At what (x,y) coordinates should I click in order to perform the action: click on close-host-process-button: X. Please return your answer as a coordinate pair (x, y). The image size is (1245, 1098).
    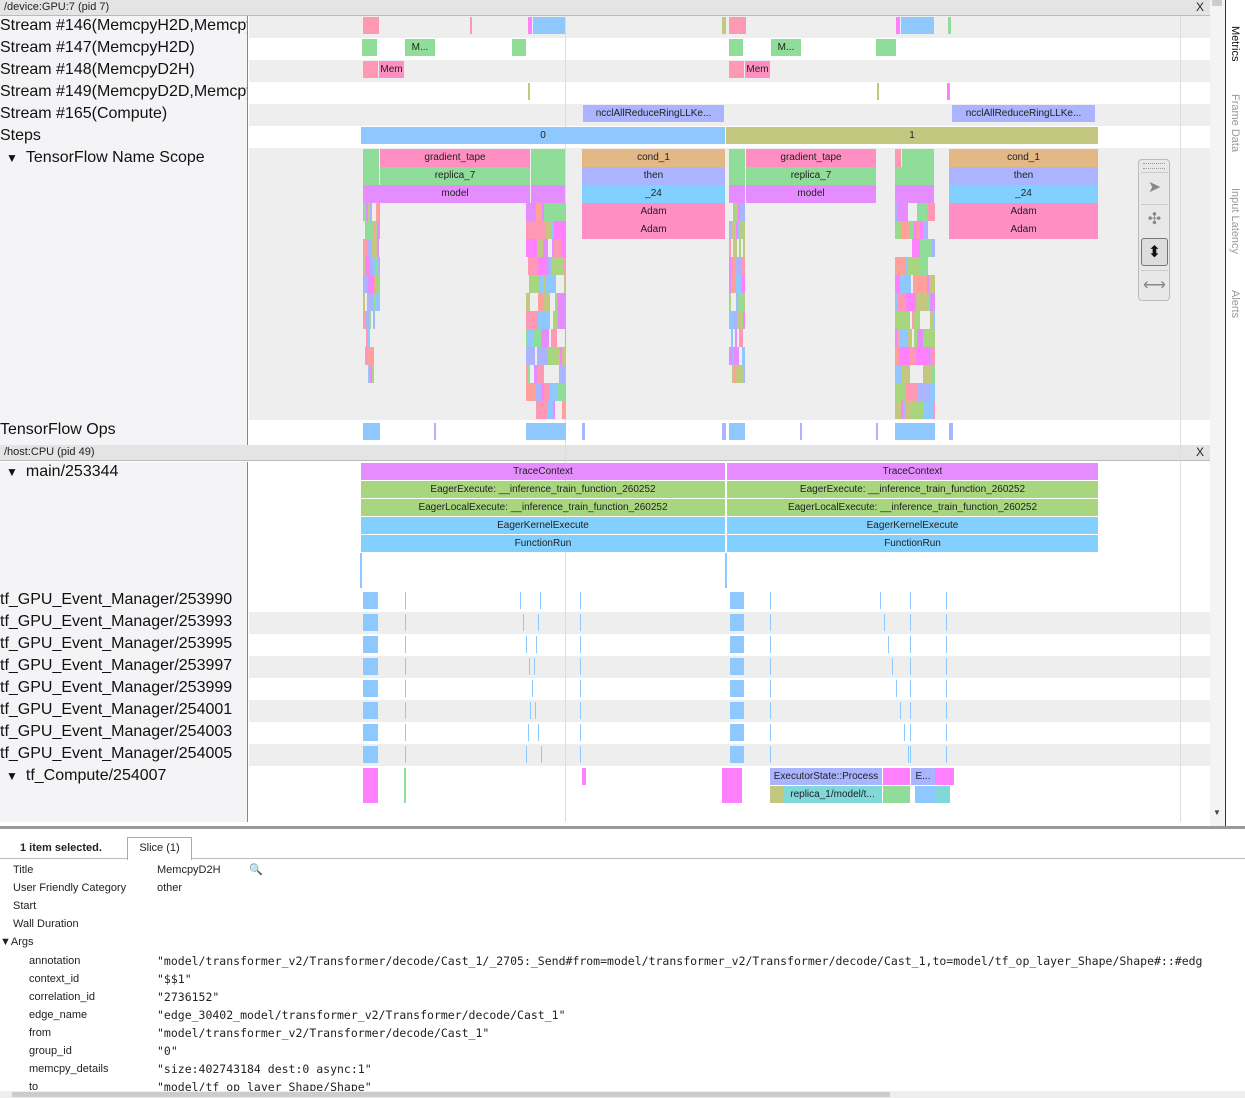
    Looking at the image, I should click on (1199, 452).